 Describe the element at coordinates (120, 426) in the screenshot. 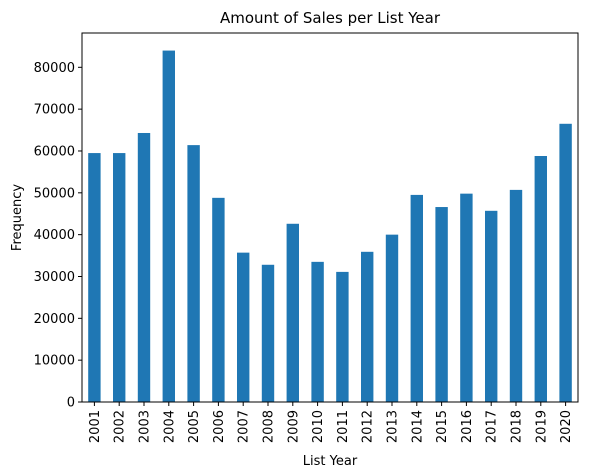

I see `x-tick-label: 2002` at that location.